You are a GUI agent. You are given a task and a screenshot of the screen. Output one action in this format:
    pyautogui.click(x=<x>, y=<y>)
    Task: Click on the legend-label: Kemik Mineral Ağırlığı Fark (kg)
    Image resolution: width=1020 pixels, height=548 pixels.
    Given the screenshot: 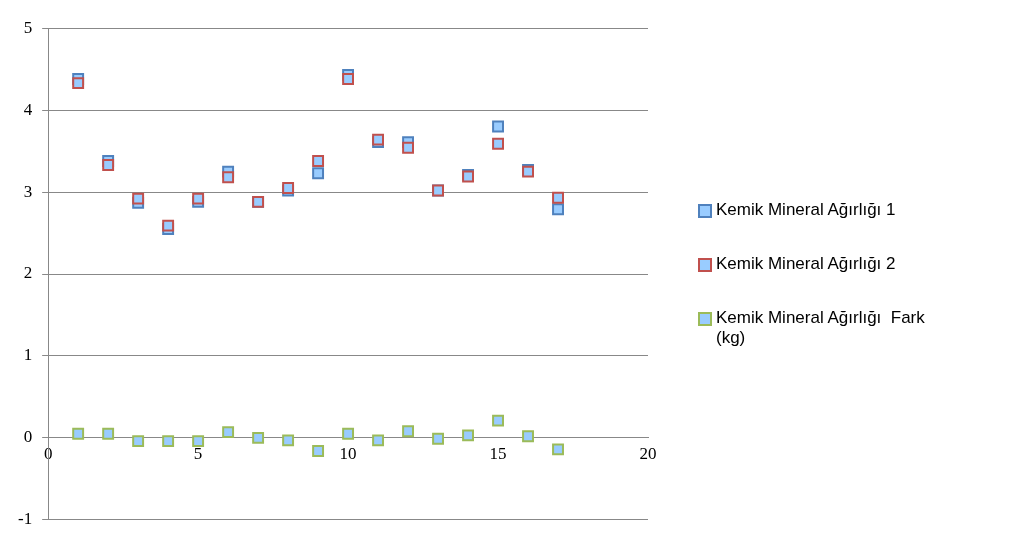 What is the action you would take?
    pyautogui.click(x=821, y=328)
    